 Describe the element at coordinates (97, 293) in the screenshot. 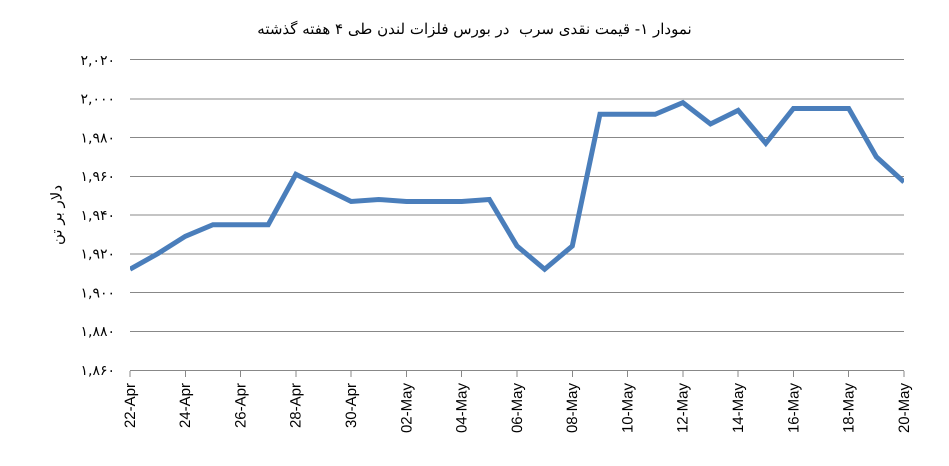

I see `y-tick-label: ۱,۹۰۰` at that location.